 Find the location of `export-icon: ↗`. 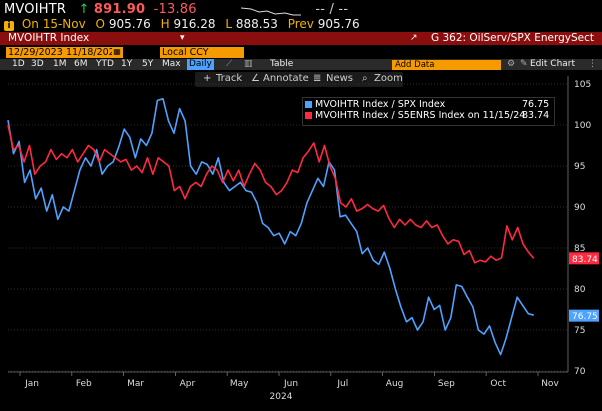

export-icon: ↗ is located at coordinates (414, 38).